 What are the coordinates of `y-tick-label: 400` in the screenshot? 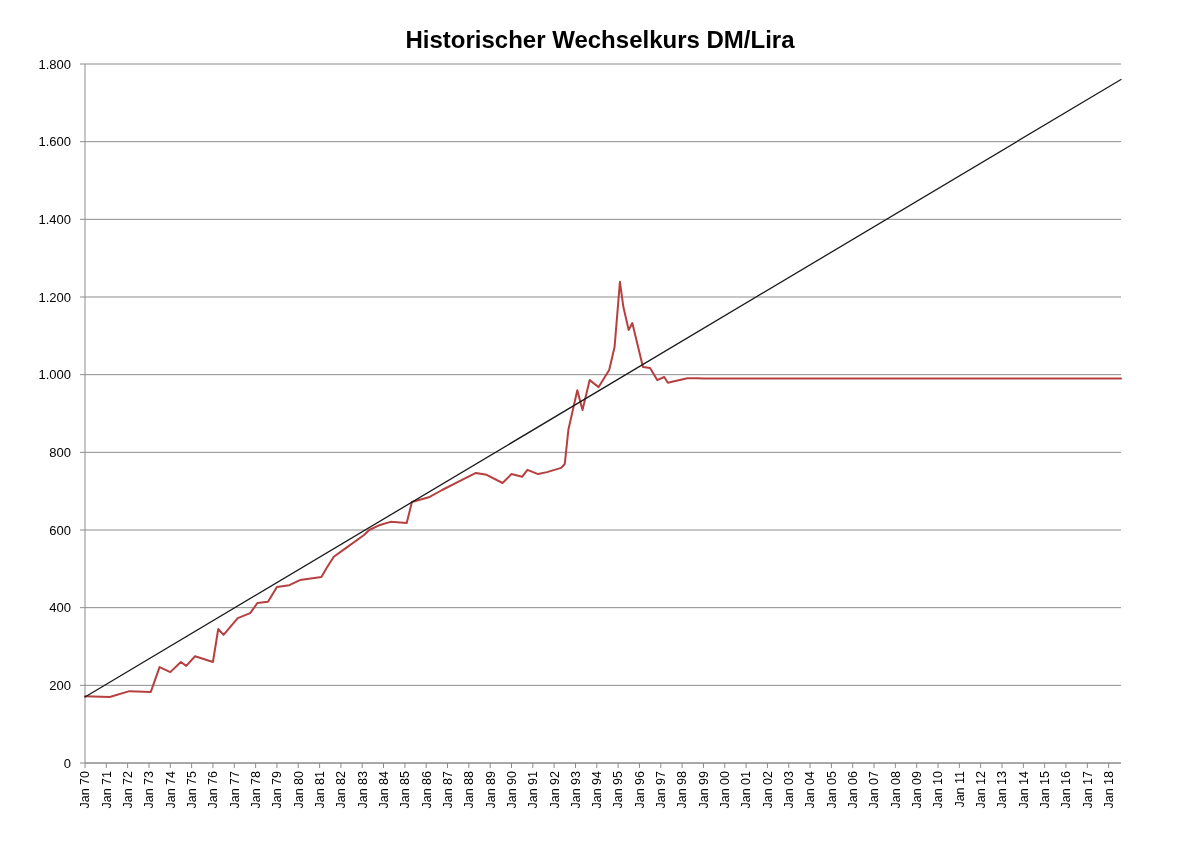 It's located at (60, 608).